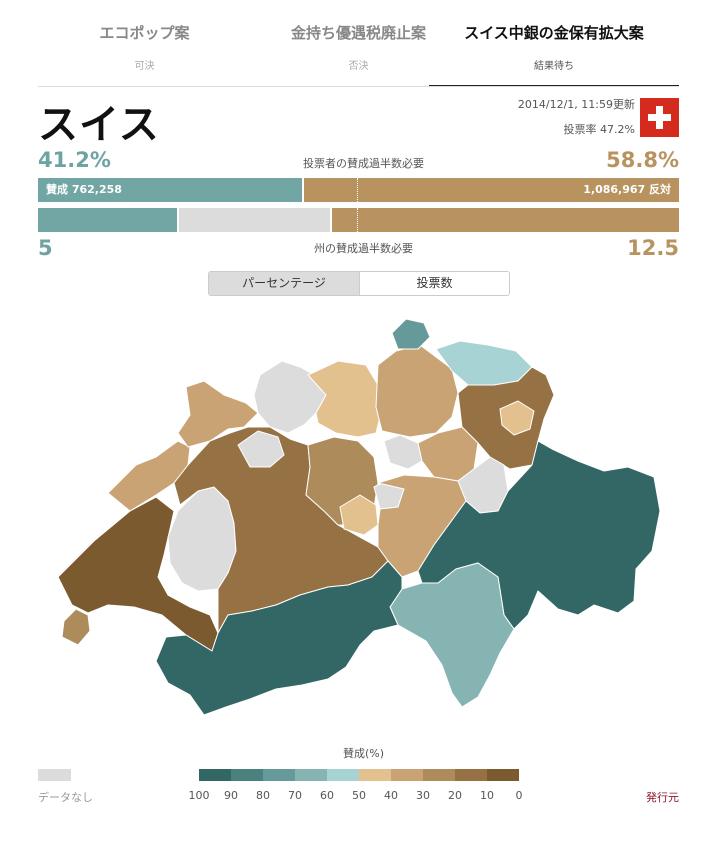 Image resolution: width=727 pixels, height=861 pixels. I want to click on cantons-majority-line, so click(357, 220).